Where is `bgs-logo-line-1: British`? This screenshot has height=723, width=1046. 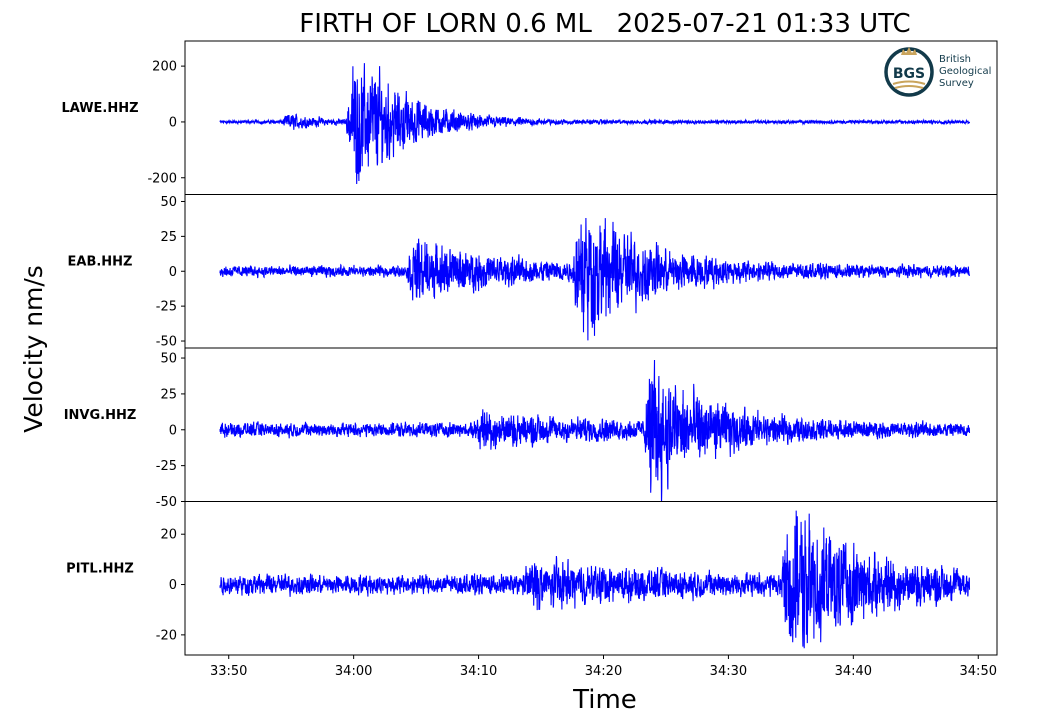
bgs-logo-line-1: British is located at coordinates (955, 59).